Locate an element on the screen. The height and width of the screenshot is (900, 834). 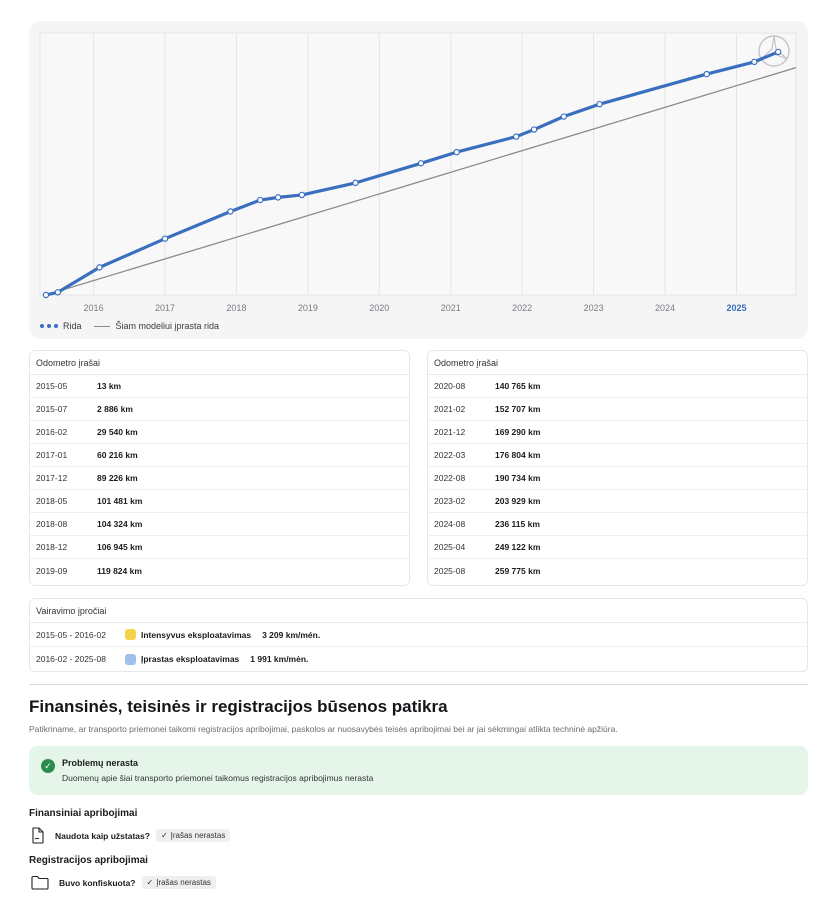
odometer-row: 2022-03 176 804 km is located at coordinates (617, 455).